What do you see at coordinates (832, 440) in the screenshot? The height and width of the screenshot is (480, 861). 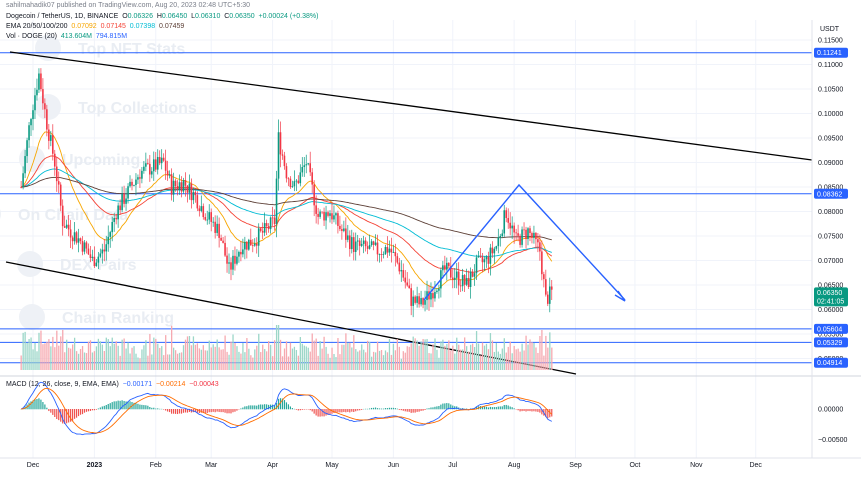 I see `macd-tick-label: −0.00500` at bounding box center [832, 440].